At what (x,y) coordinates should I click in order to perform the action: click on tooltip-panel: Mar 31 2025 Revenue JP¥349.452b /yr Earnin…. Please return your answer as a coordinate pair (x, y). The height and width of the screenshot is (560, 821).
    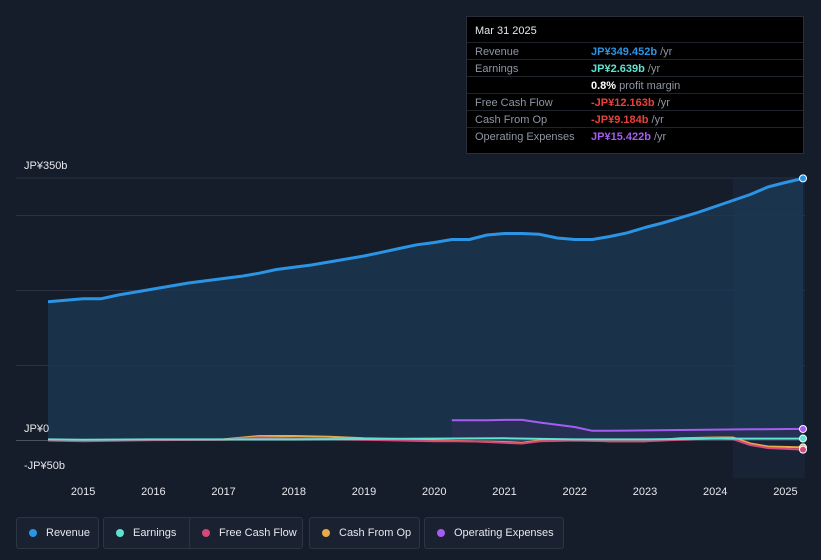
    Looking at the image, I should click on (635, 85).